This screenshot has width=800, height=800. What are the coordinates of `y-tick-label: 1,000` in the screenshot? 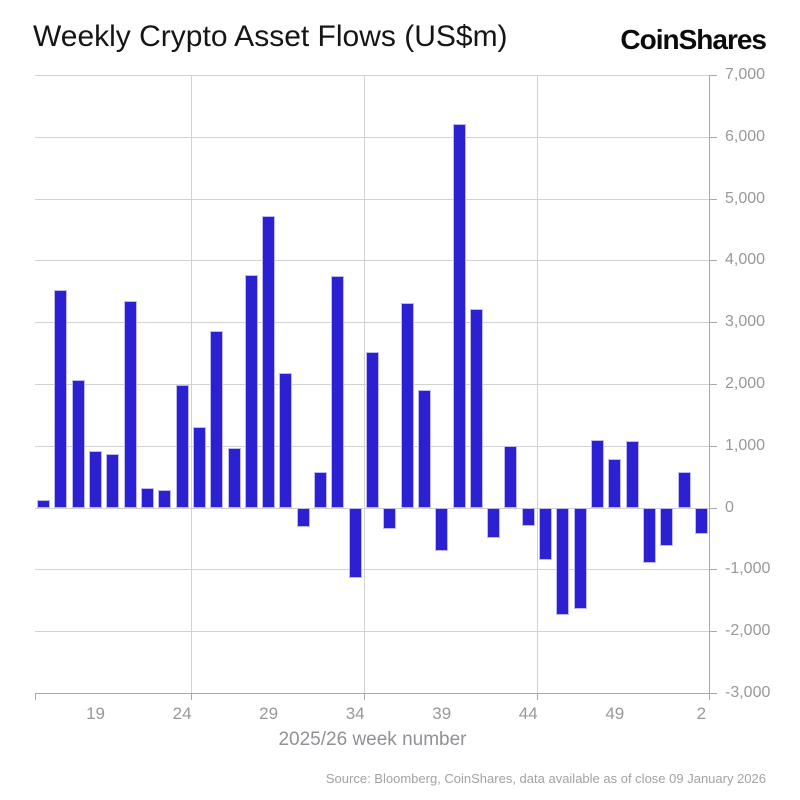 It's located at (745, 445).